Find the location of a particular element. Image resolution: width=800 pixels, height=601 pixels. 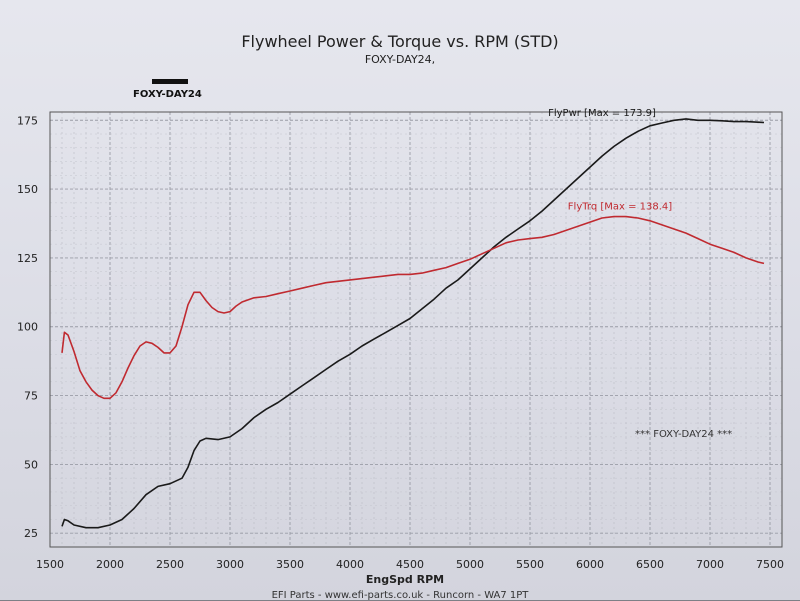

y-tick-label: 125 is located at coordinates (27, 258).